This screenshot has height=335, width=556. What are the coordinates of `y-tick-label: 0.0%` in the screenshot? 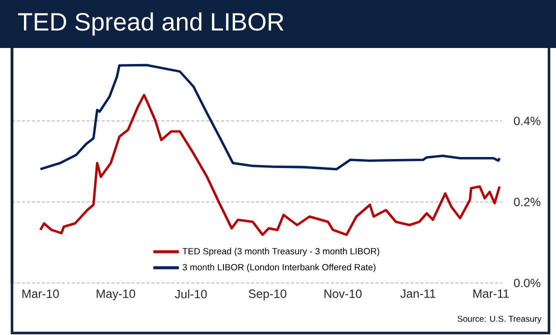 It's located at (527, 283).